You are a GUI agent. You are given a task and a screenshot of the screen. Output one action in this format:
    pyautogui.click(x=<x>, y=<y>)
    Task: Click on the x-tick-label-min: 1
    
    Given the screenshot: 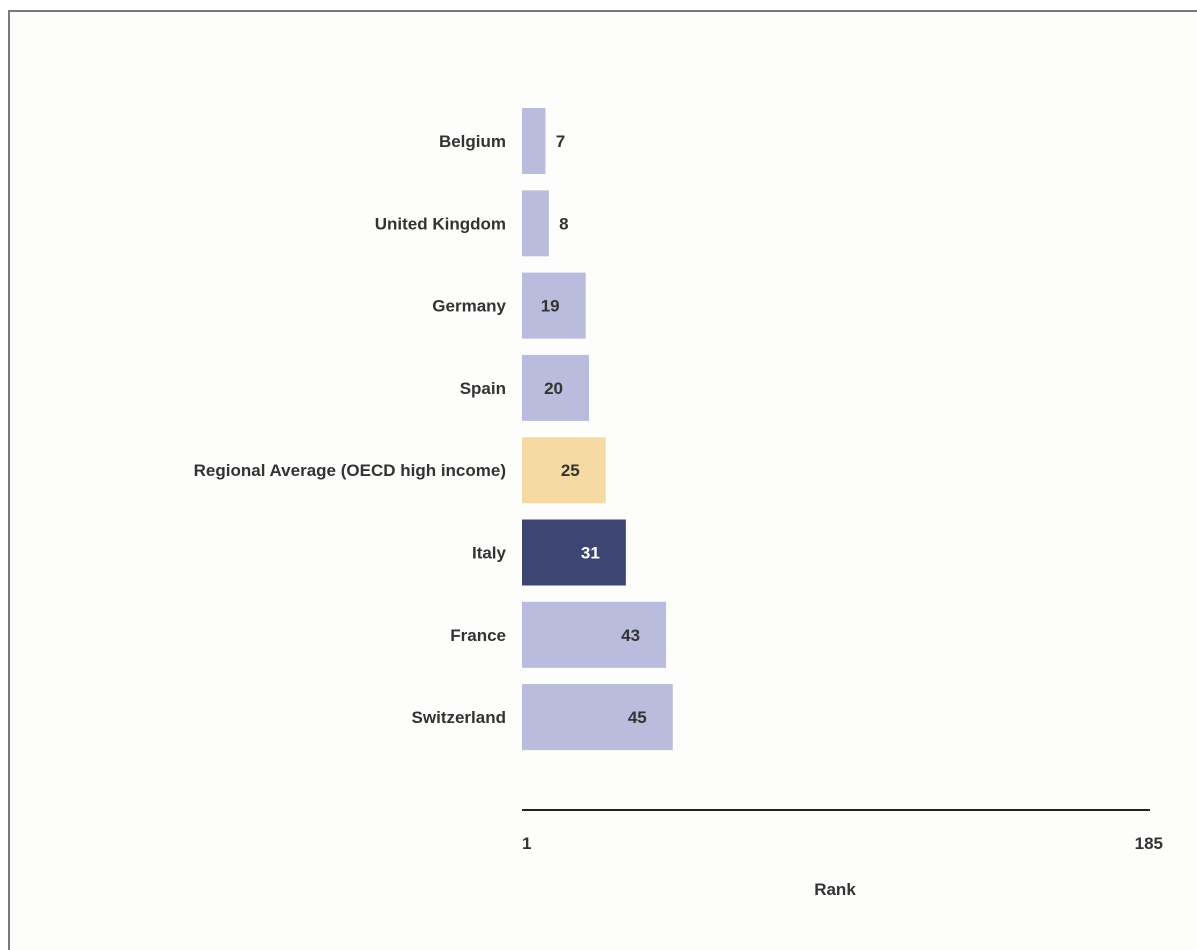 What is the action you would take?
    pyautogui.click(x=526, y=843)
    